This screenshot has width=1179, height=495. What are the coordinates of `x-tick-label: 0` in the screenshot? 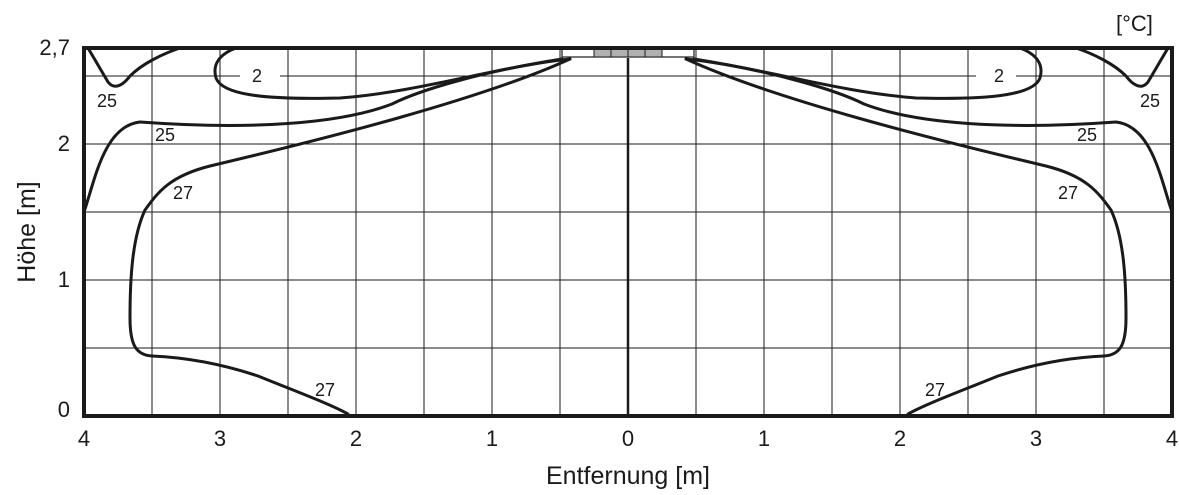 It's located at (628, 438).